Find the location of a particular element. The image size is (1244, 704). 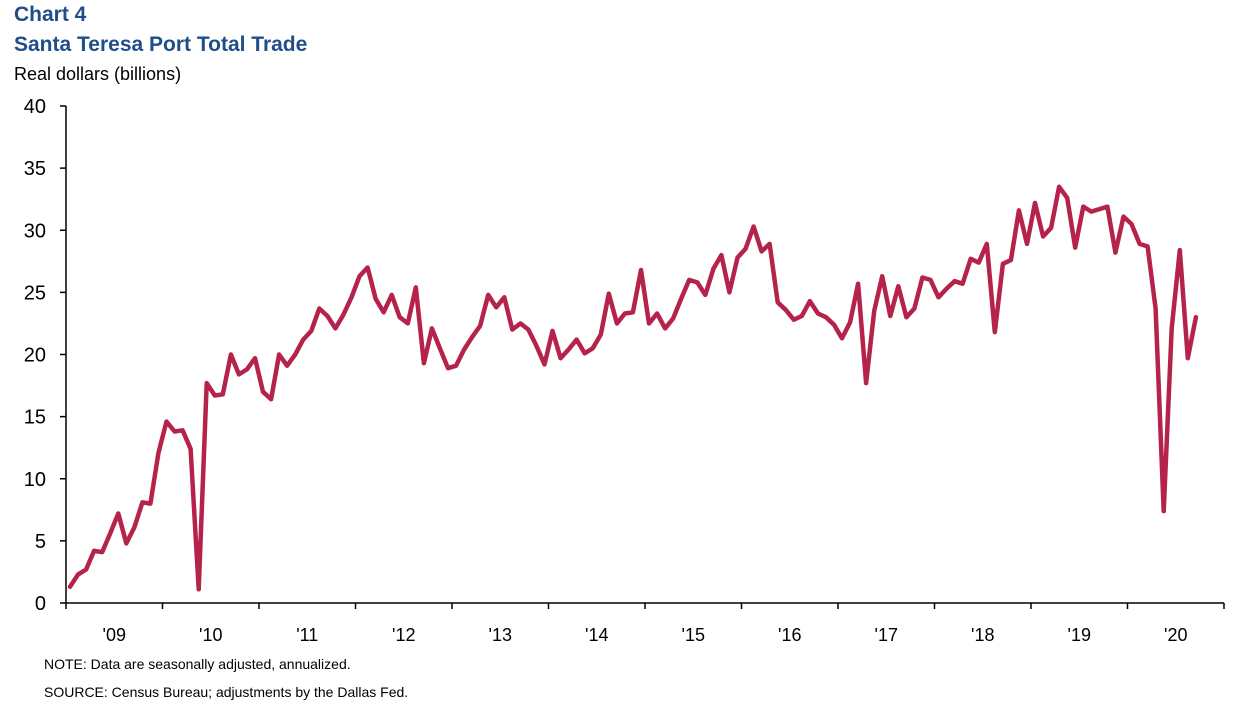

x-tick-label: '18 is located at coordinates (982, 635).